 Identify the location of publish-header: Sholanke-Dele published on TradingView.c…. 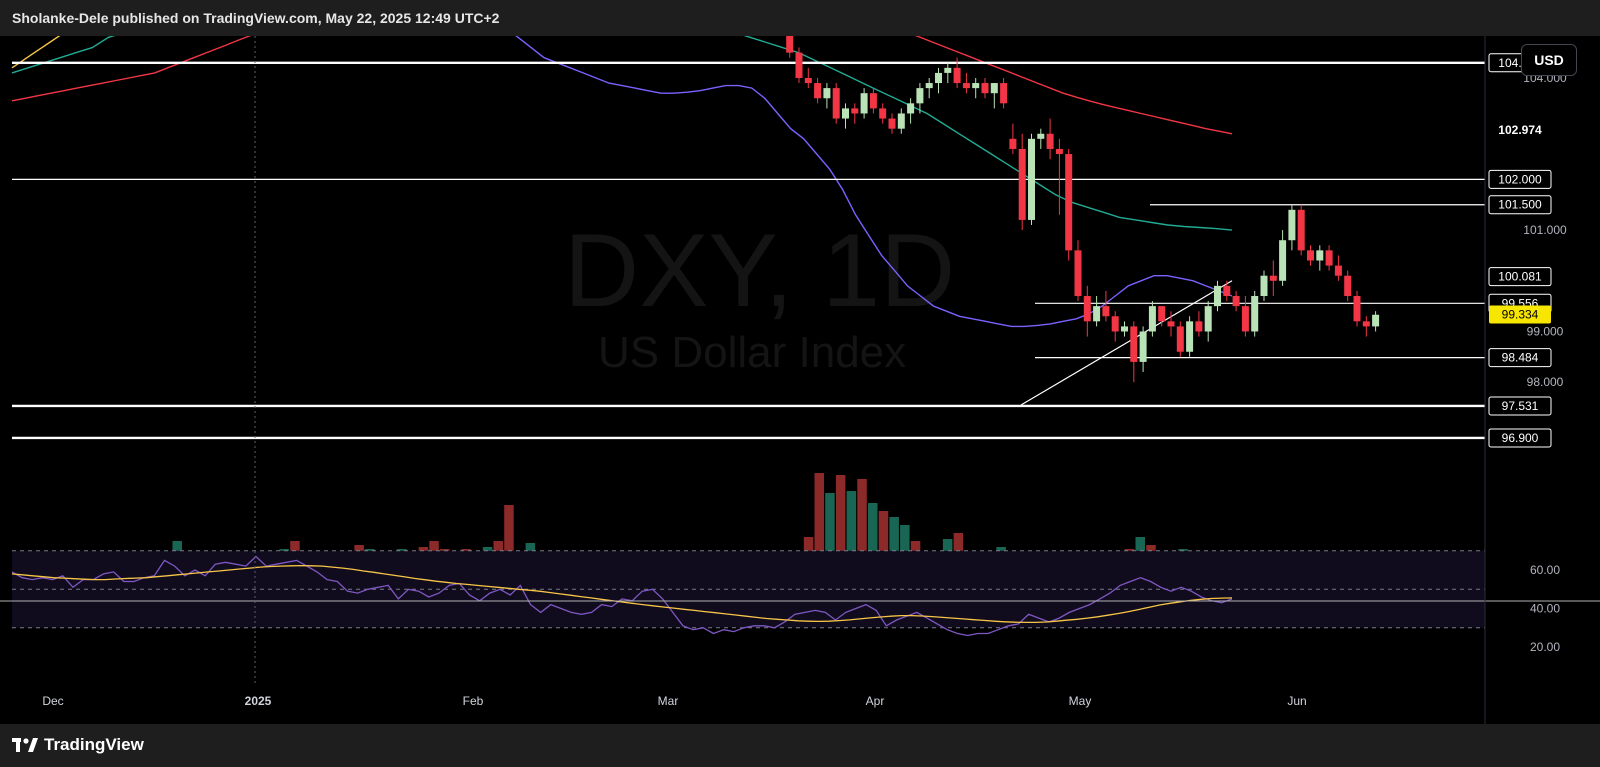
(800, 18).